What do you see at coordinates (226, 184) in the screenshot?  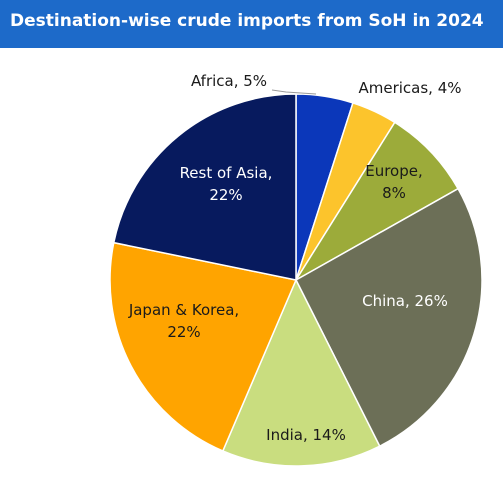 I see `pie-label-rest-of-asia: Rest of Asia, 22%` at bounding box center [226, 184].